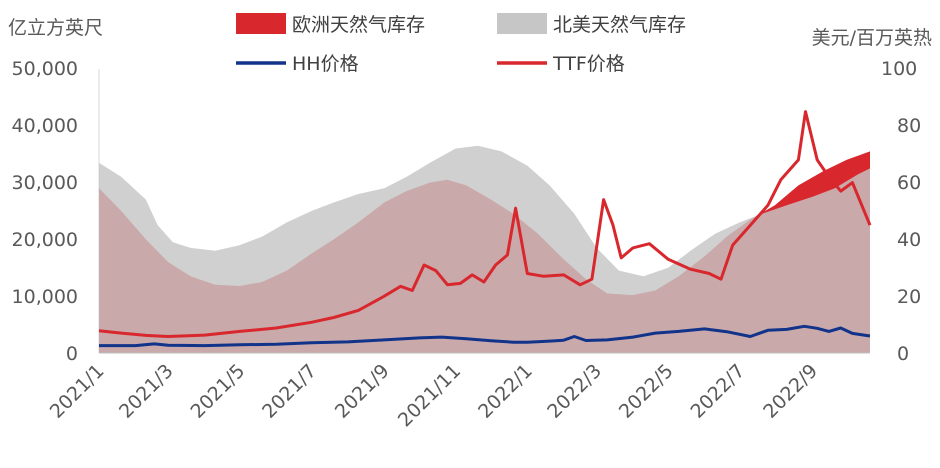 The image size is (940, 468). Describe the element at coordinates (429, 395) in the screenshot. I see `x-tick-label: 2021/11` at that location.